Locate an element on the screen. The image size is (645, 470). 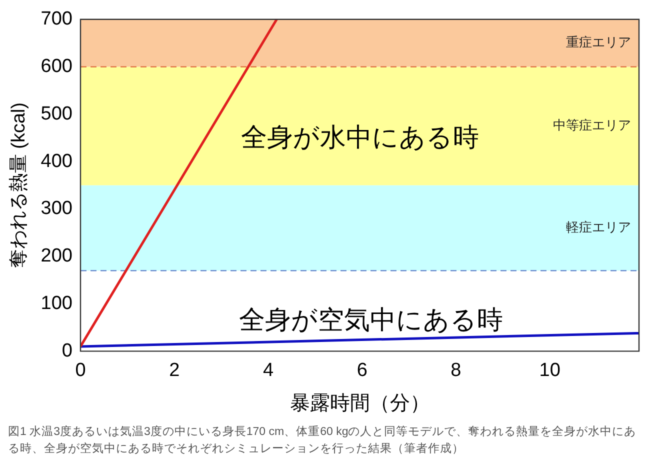
y-tick-label: 500 is located at coordinates (56, 113).